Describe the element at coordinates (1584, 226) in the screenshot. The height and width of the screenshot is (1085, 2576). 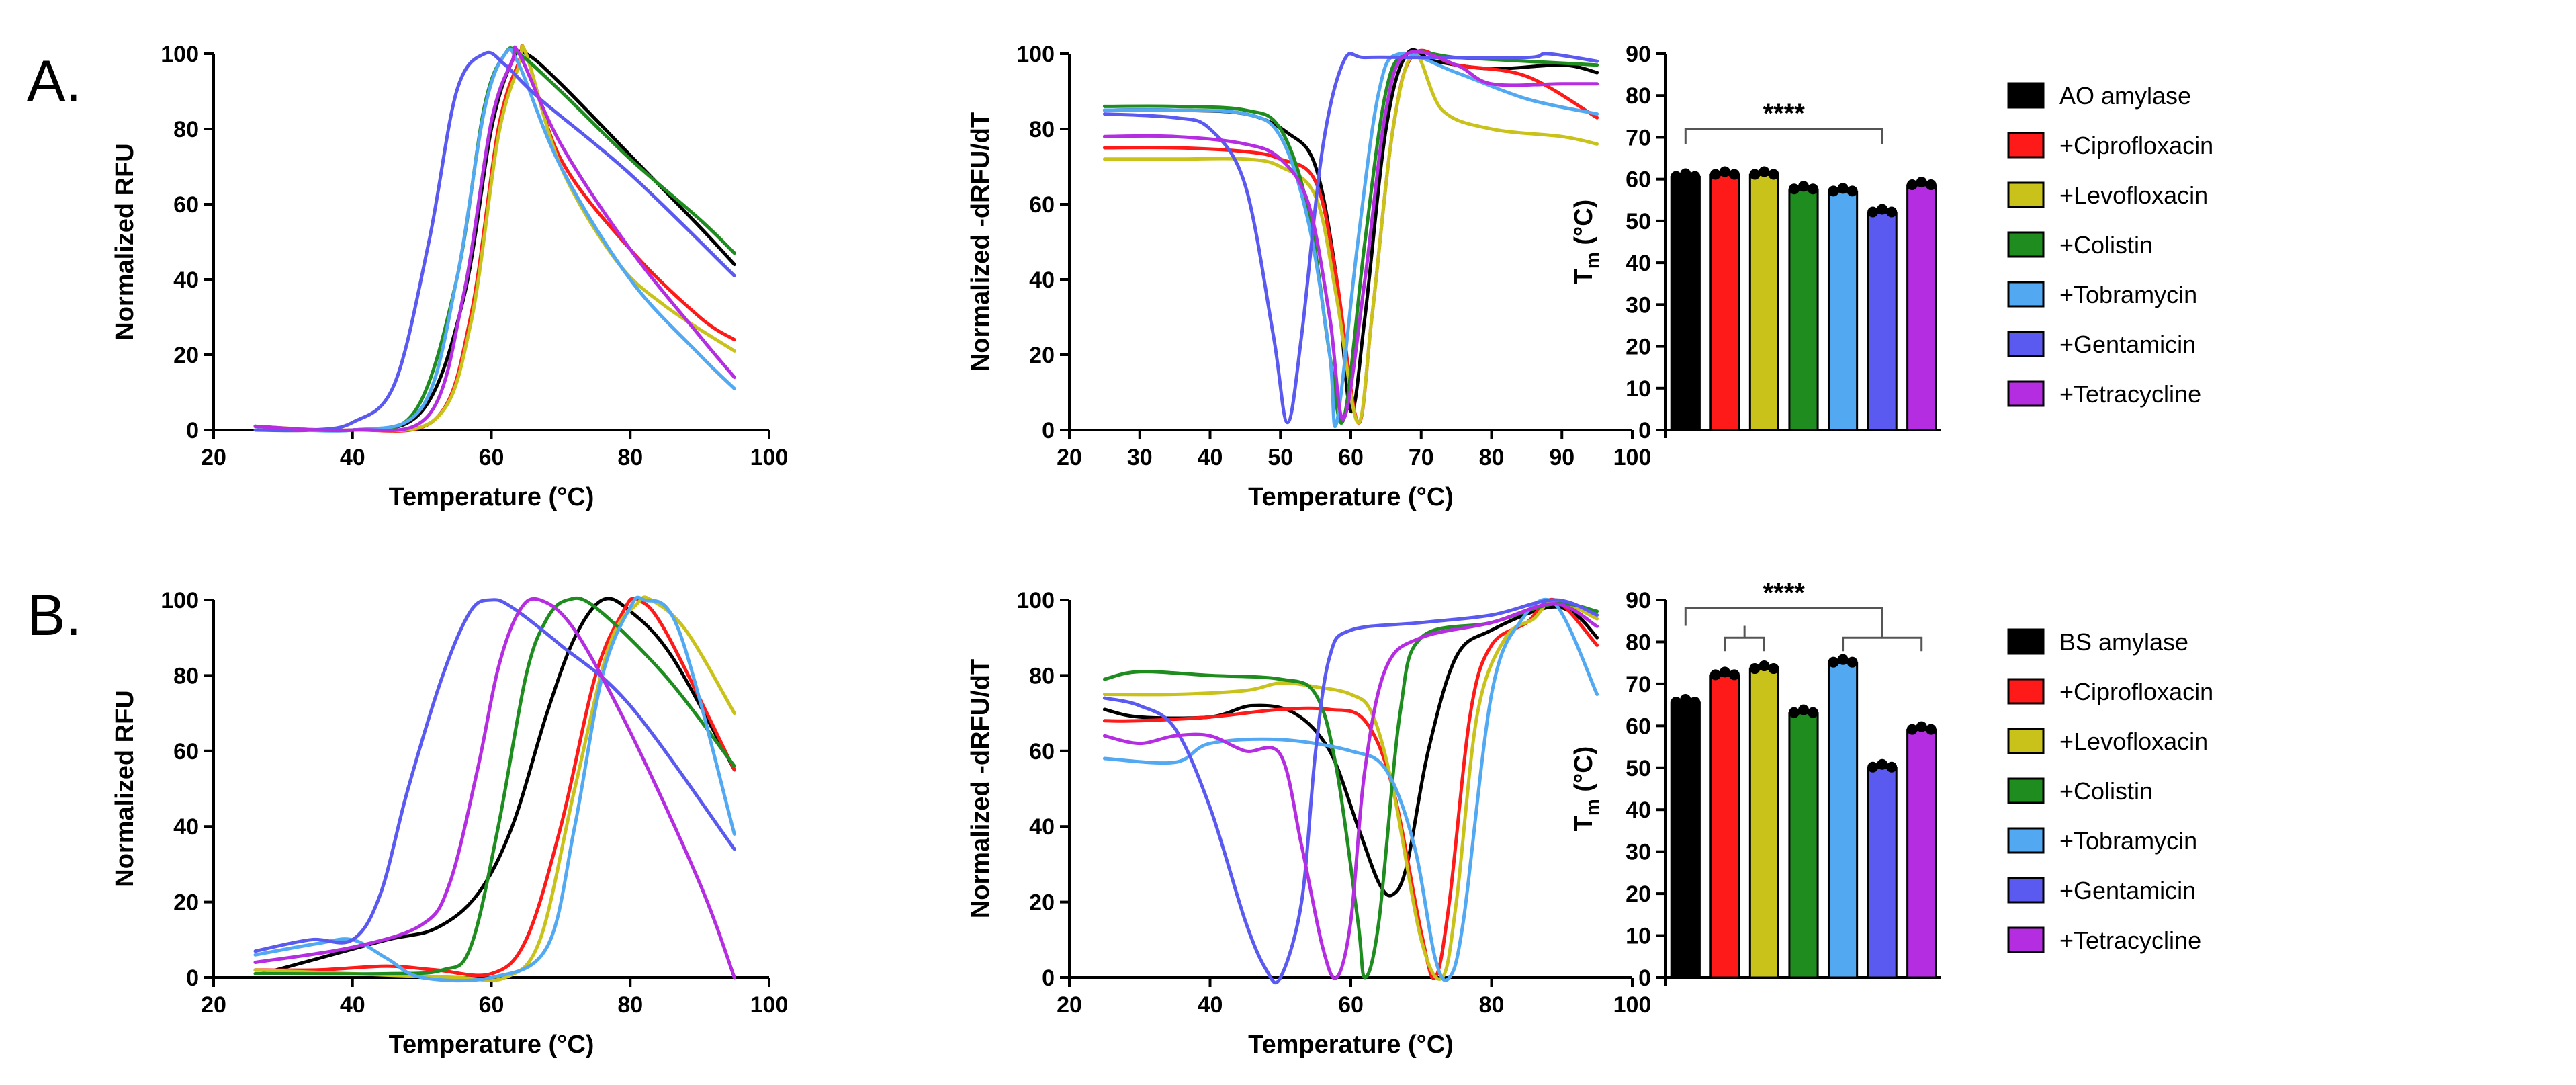
I see `y-axis-title-unit: (°C)` at that location.